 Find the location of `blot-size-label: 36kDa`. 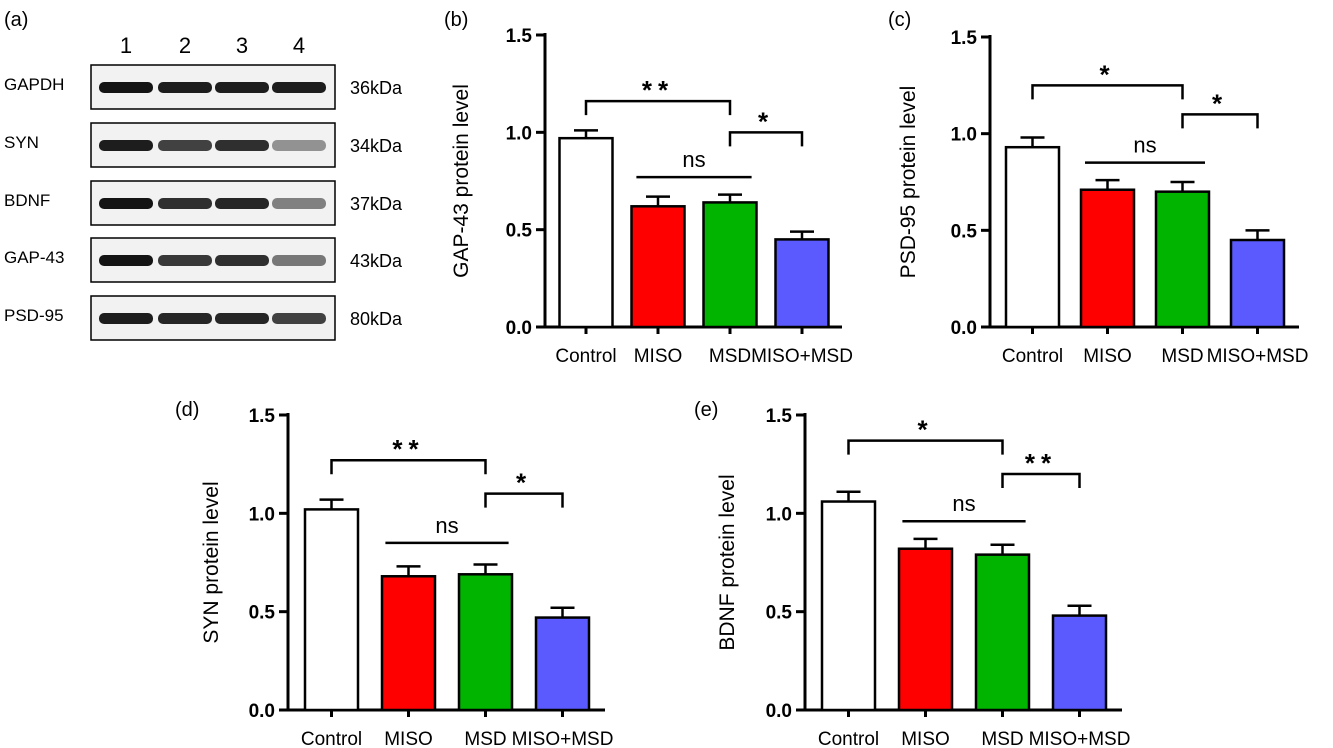

blot-size-label: 36kDa is located at coordinates (376, 88).